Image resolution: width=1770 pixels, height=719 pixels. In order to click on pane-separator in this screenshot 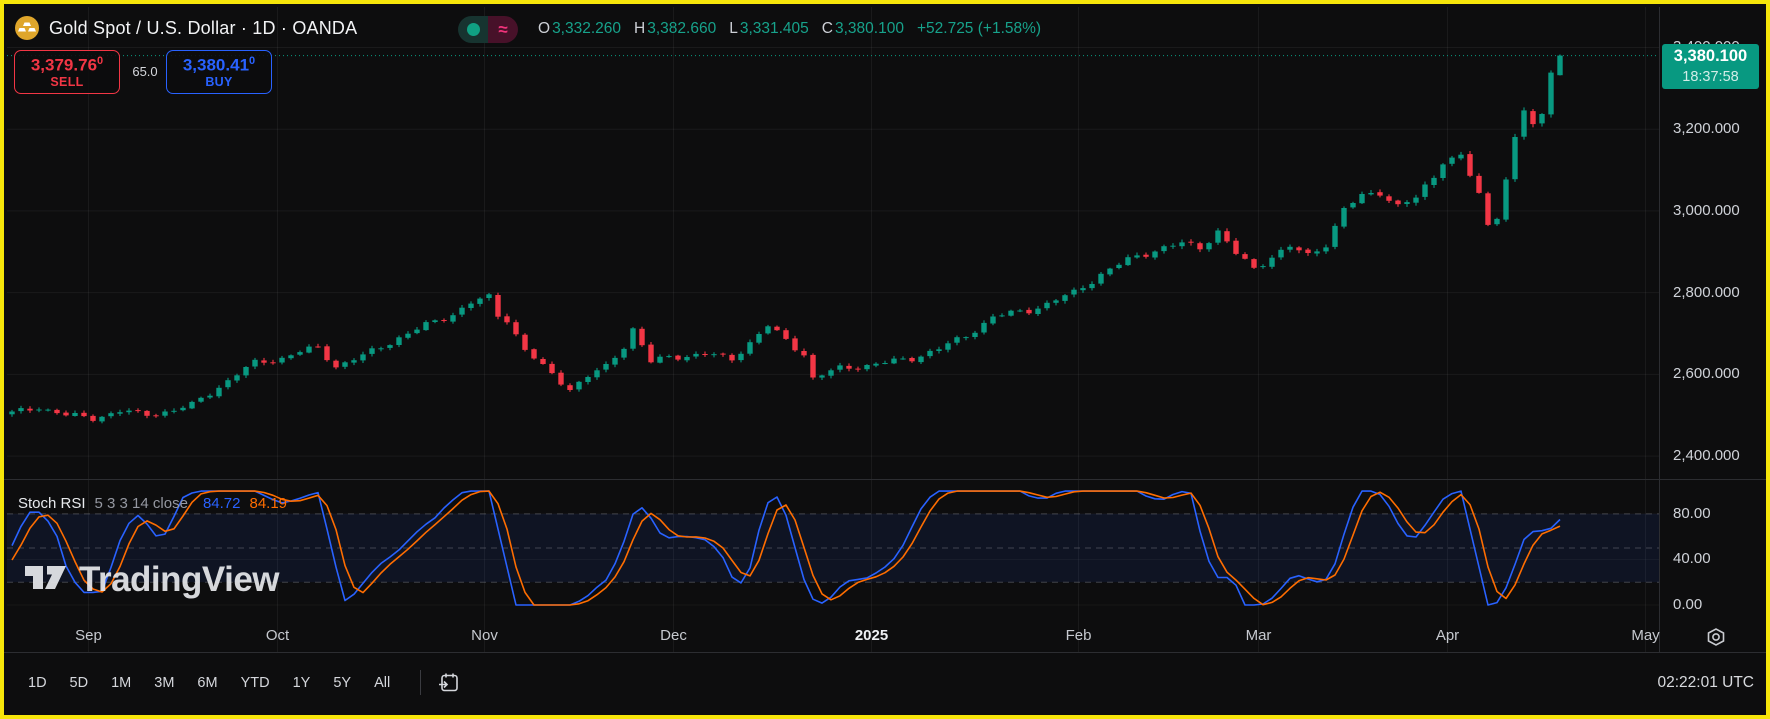, I will do `click(885, 479)`.